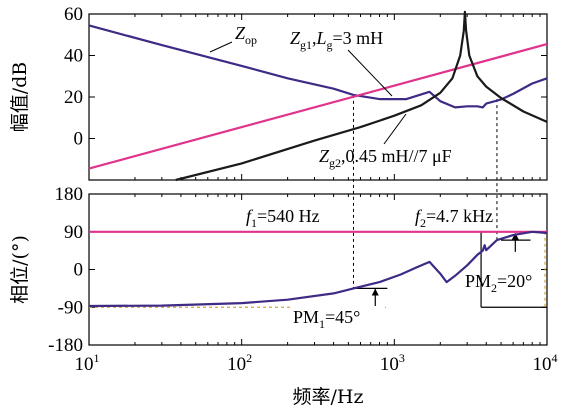 The width and height of the screenshot is (561, 411). Describe the element at coordinates (395, 129) in the screenshot. I see `zg2-leader` at that location.